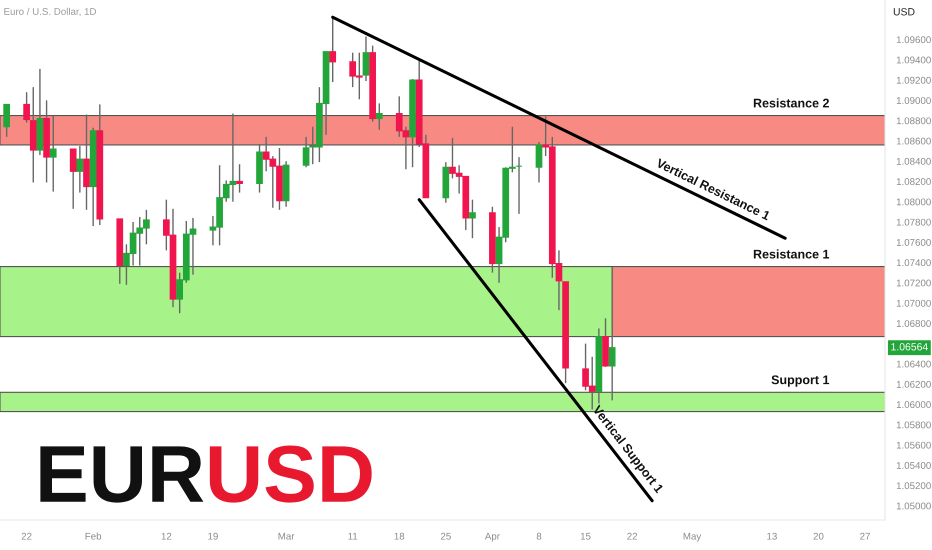  What do you see at coordinates (913, 424) in the screenshot?
I see `y-tick-label: 1.05800` at bounding box center [913, 424].